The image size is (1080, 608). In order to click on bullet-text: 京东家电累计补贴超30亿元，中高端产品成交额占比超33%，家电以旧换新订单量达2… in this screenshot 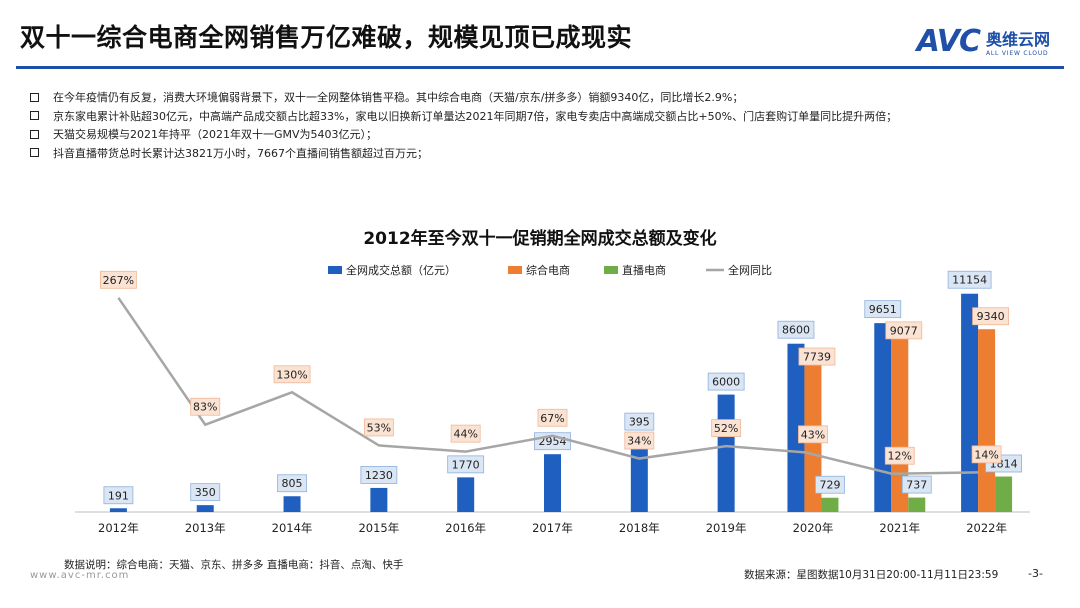, I will do `click(475, 116)`.